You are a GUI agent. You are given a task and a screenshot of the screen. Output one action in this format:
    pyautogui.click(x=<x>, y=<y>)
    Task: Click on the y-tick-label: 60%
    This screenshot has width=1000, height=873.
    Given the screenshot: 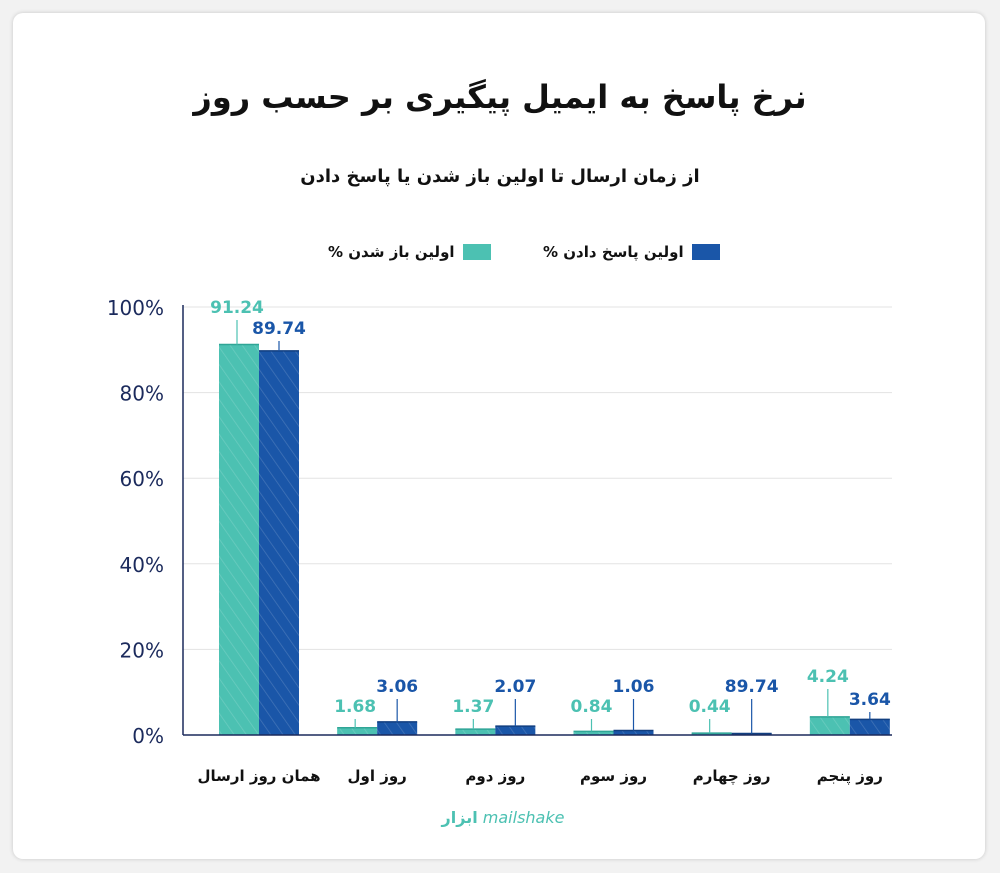 What is the action you would take?
    pyautogui.click(x=142, y=479)
    